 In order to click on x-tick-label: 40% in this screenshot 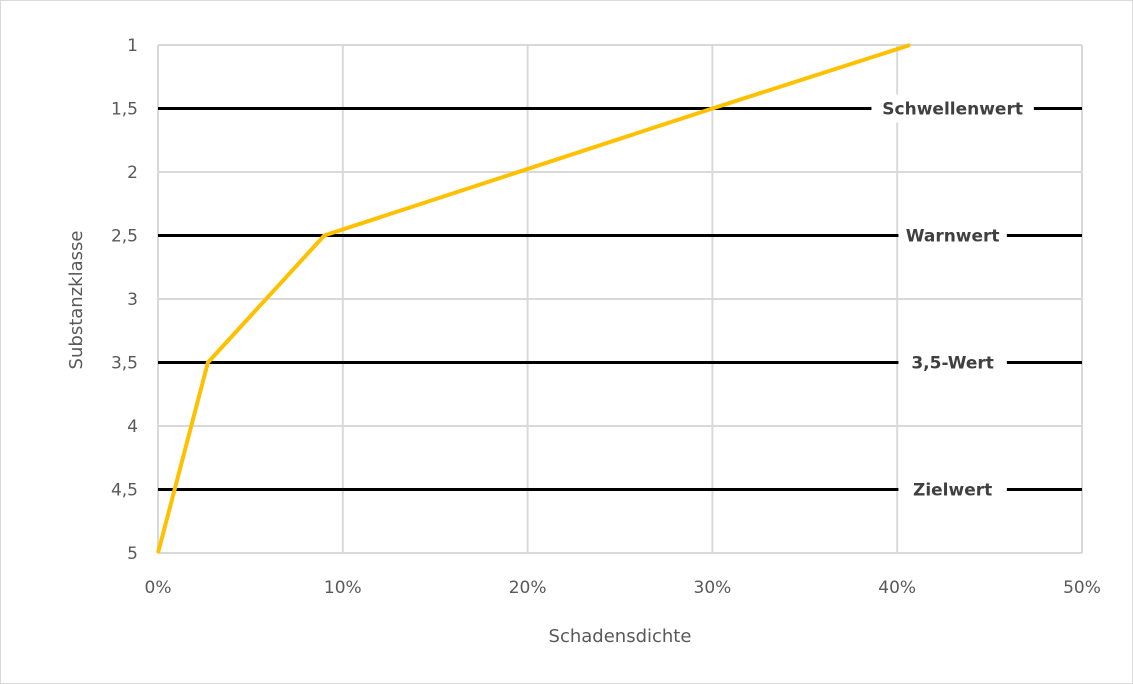, I will do `click(897, 588)`.